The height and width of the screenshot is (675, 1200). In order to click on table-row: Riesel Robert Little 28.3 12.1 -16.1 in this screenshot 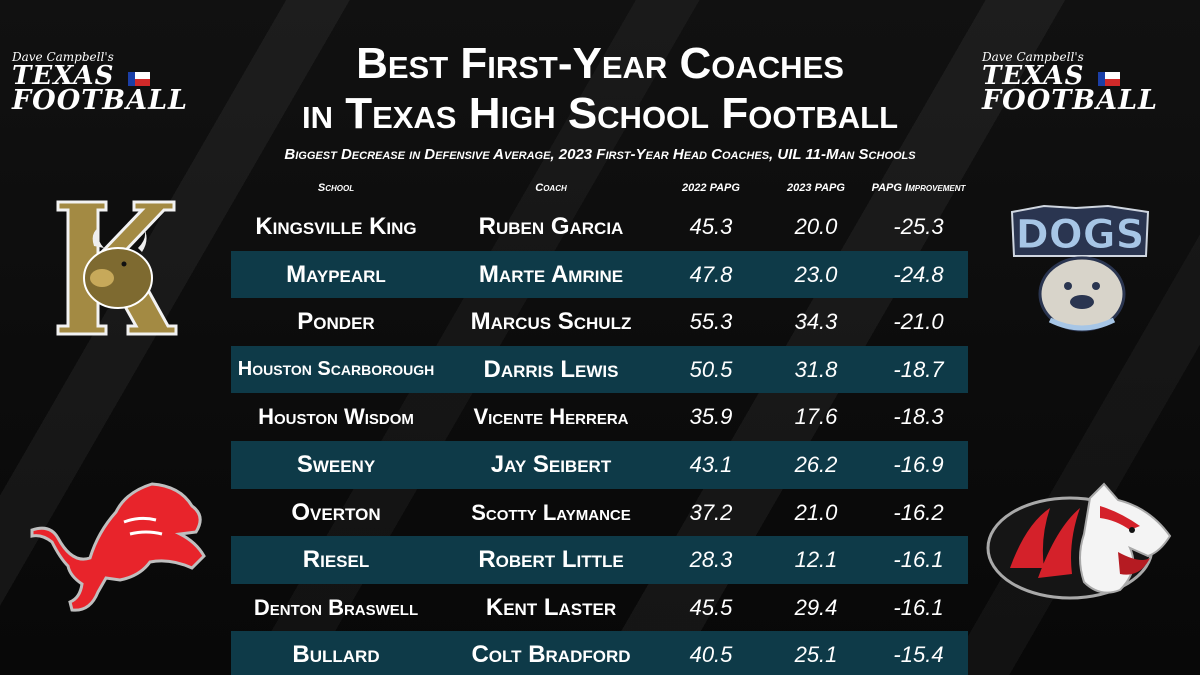, I will do `click(599, 560)`.